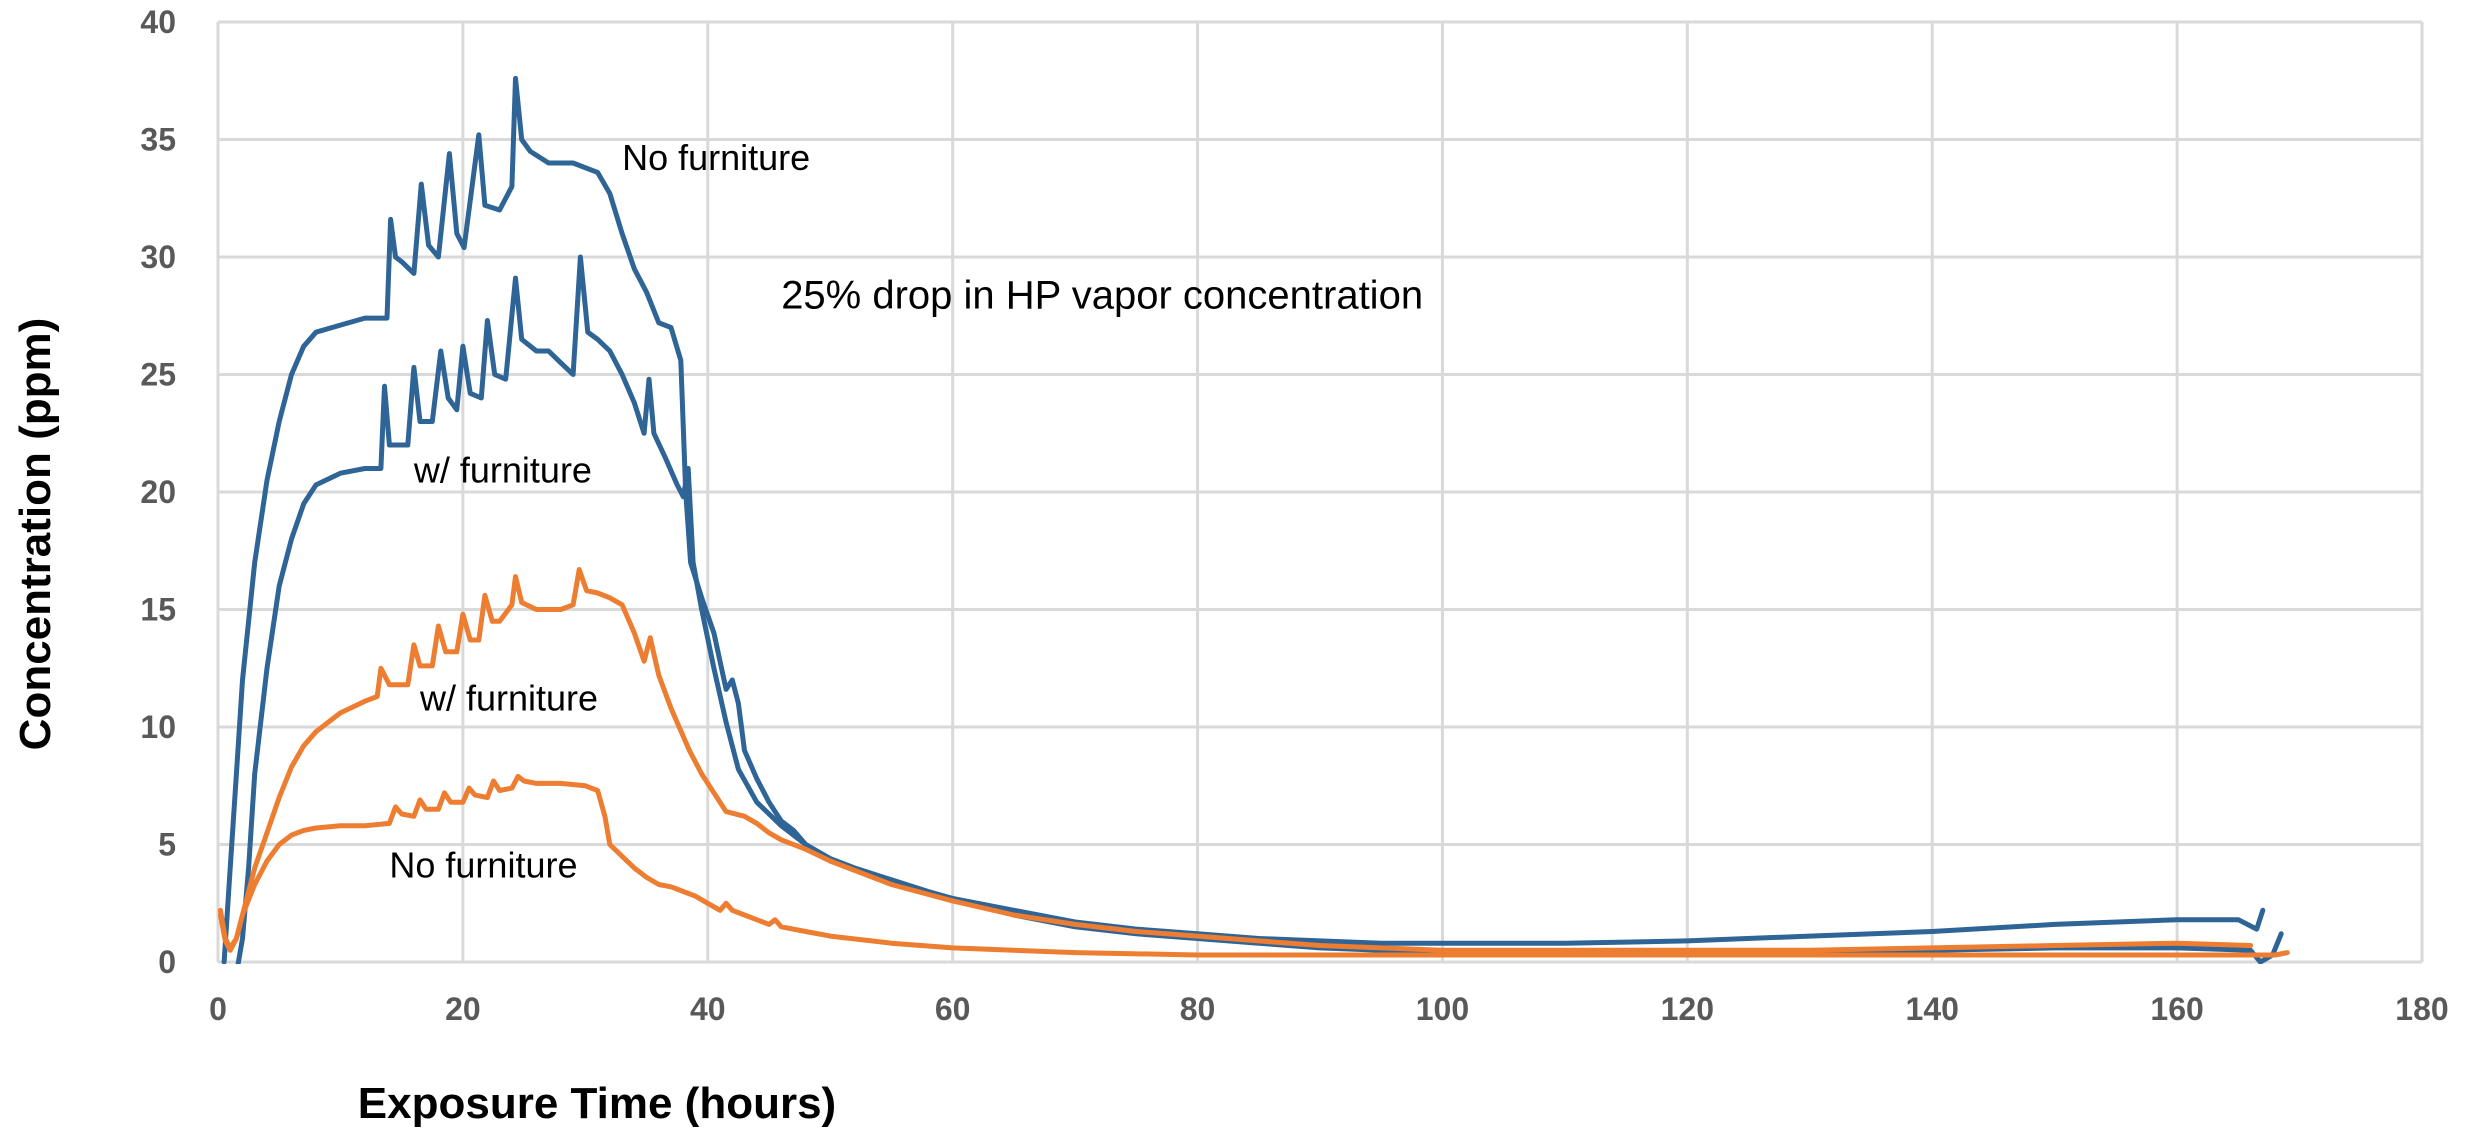 This screenshot has height=1132, width=2471. What do you see at coordinates (953, 1009) in the screenshot?
I see `x-tick-label: 60` at bounding box center [953, 1009].